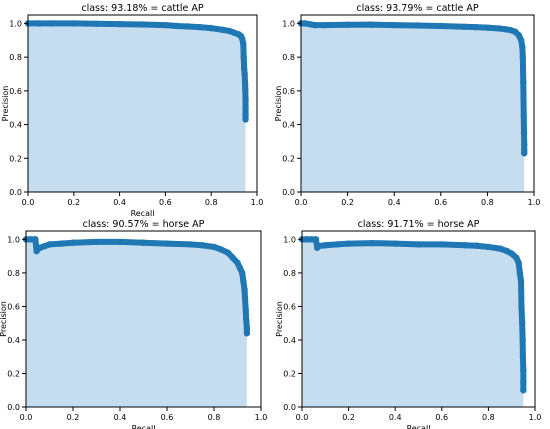 The height and width of the screenshot is (429, 550). I want to click on x-tick-label: 0.4, so click(394, 202).